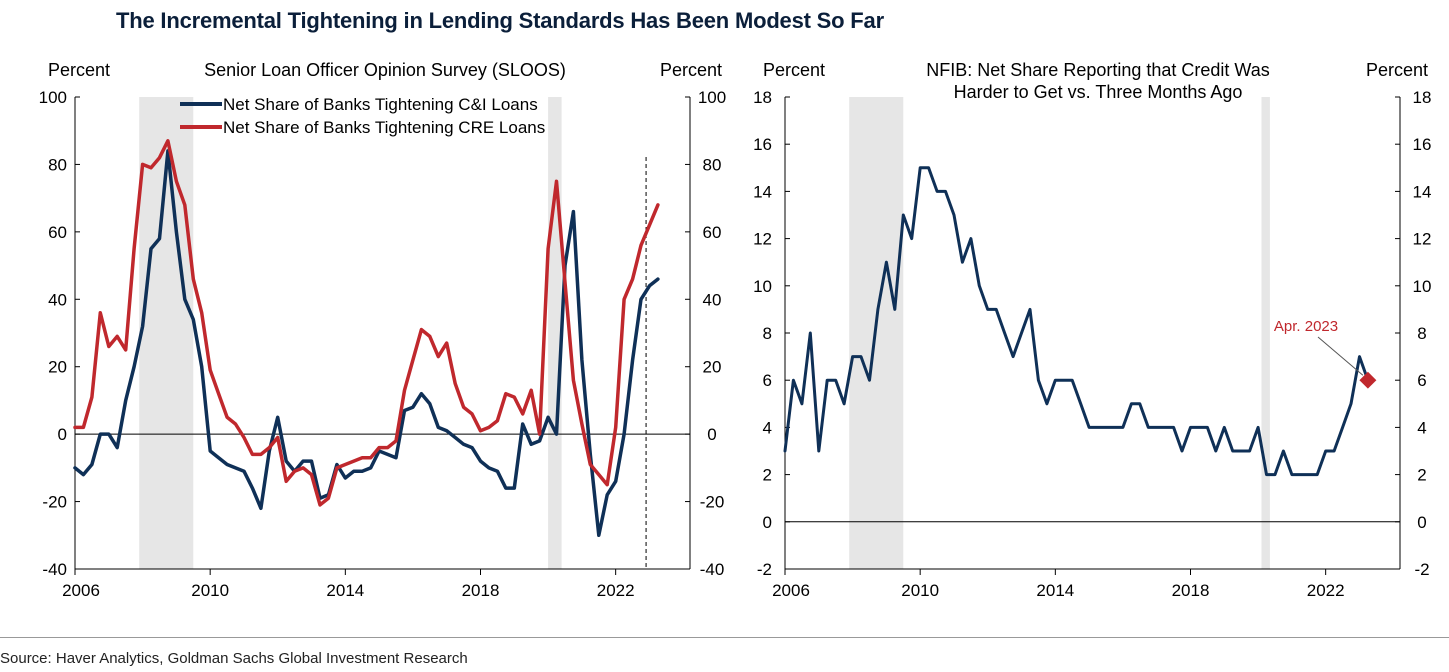 The image size is (1449, 672). I want to click on y-tick-label-left: 10, so click(762, 286).